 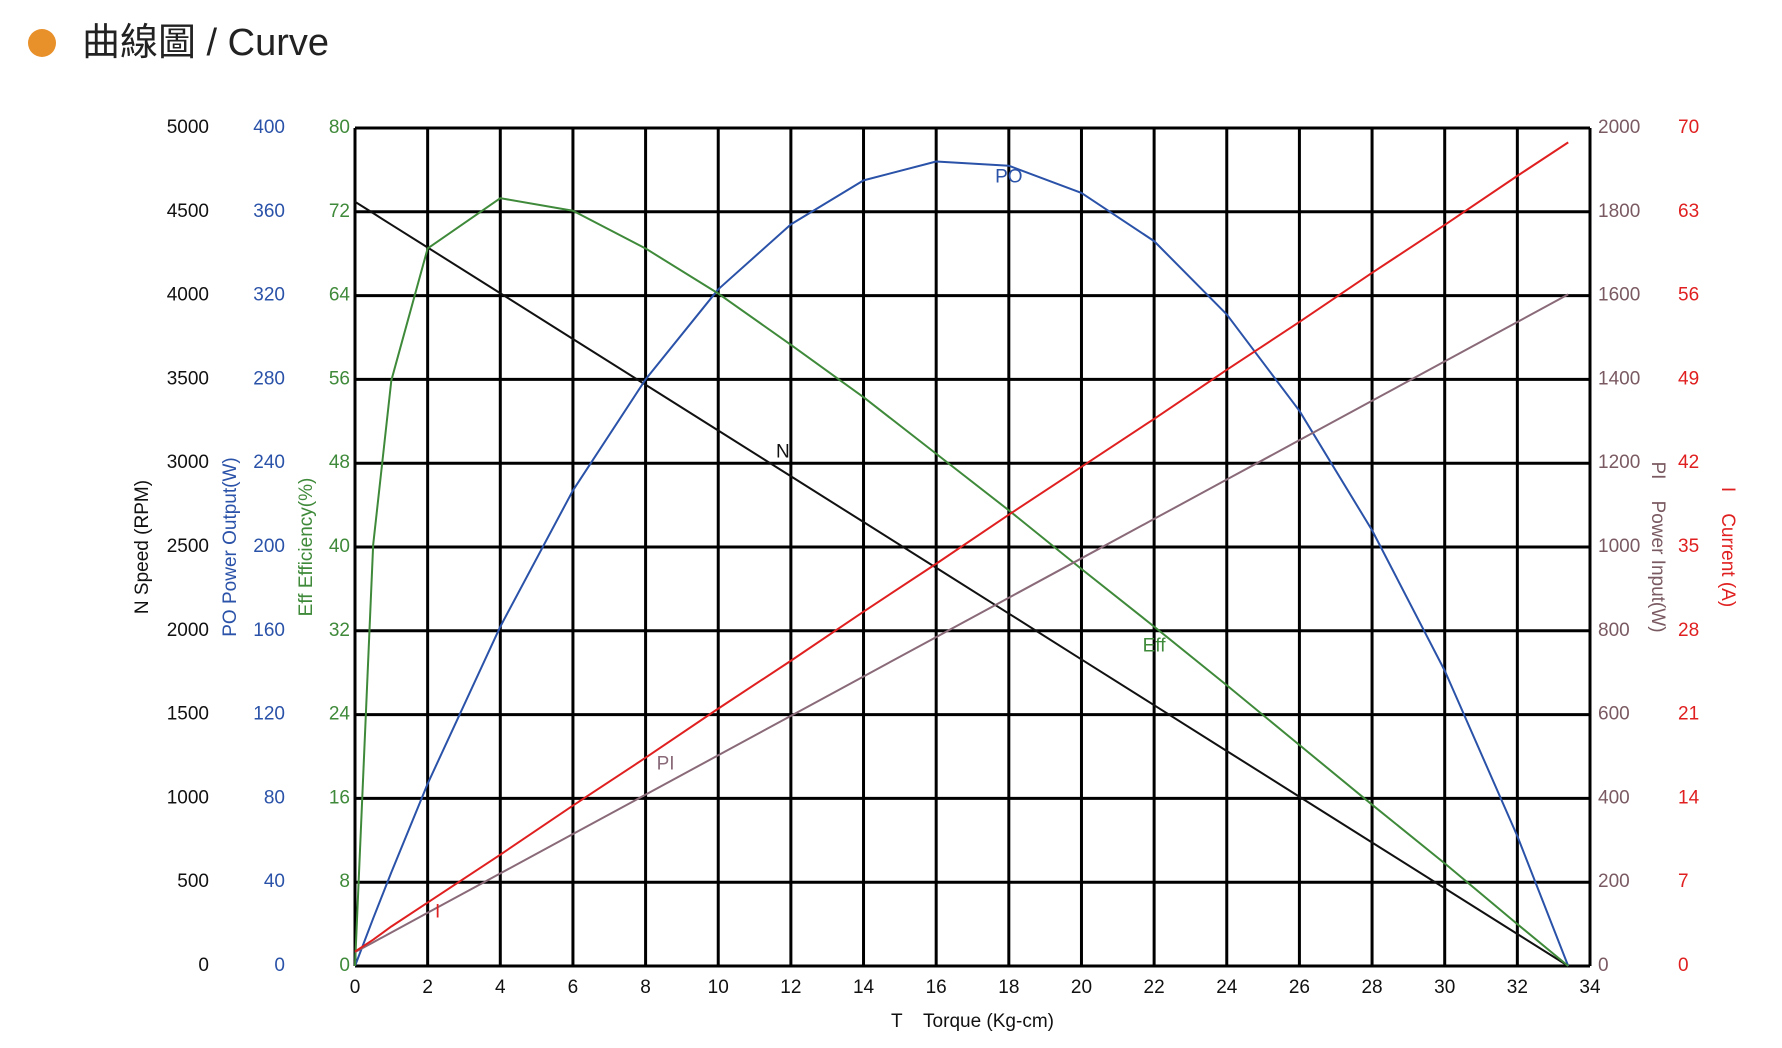 What do you see at coordinates (339, 630) in the screenshot?
I see `y-tick-label: 32` at bounding box center [339, 630].